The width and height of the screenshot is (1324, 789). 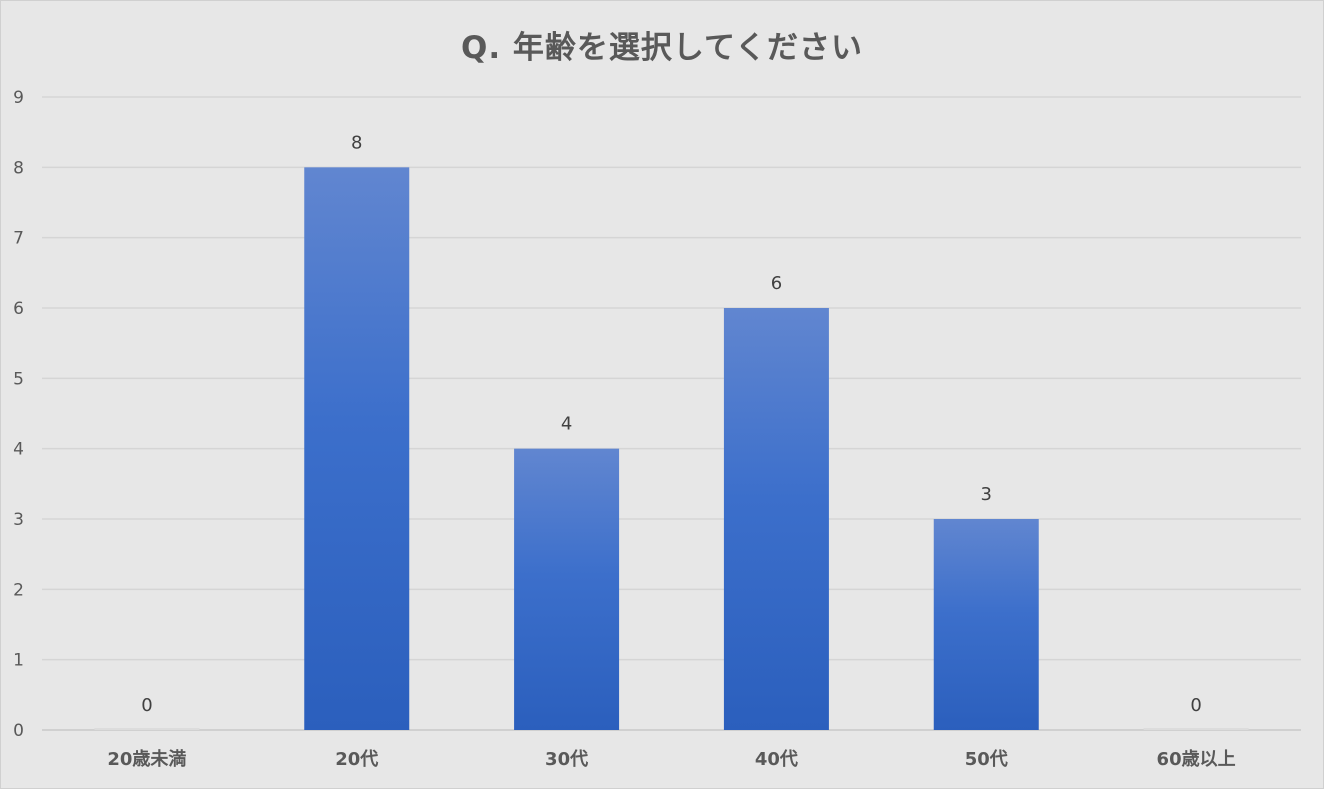 What do you see at coordinates (662, 48) in the screenshot?
I see `chart-title: Q. 年齢を選択してください` at bounding box center [662, 48].